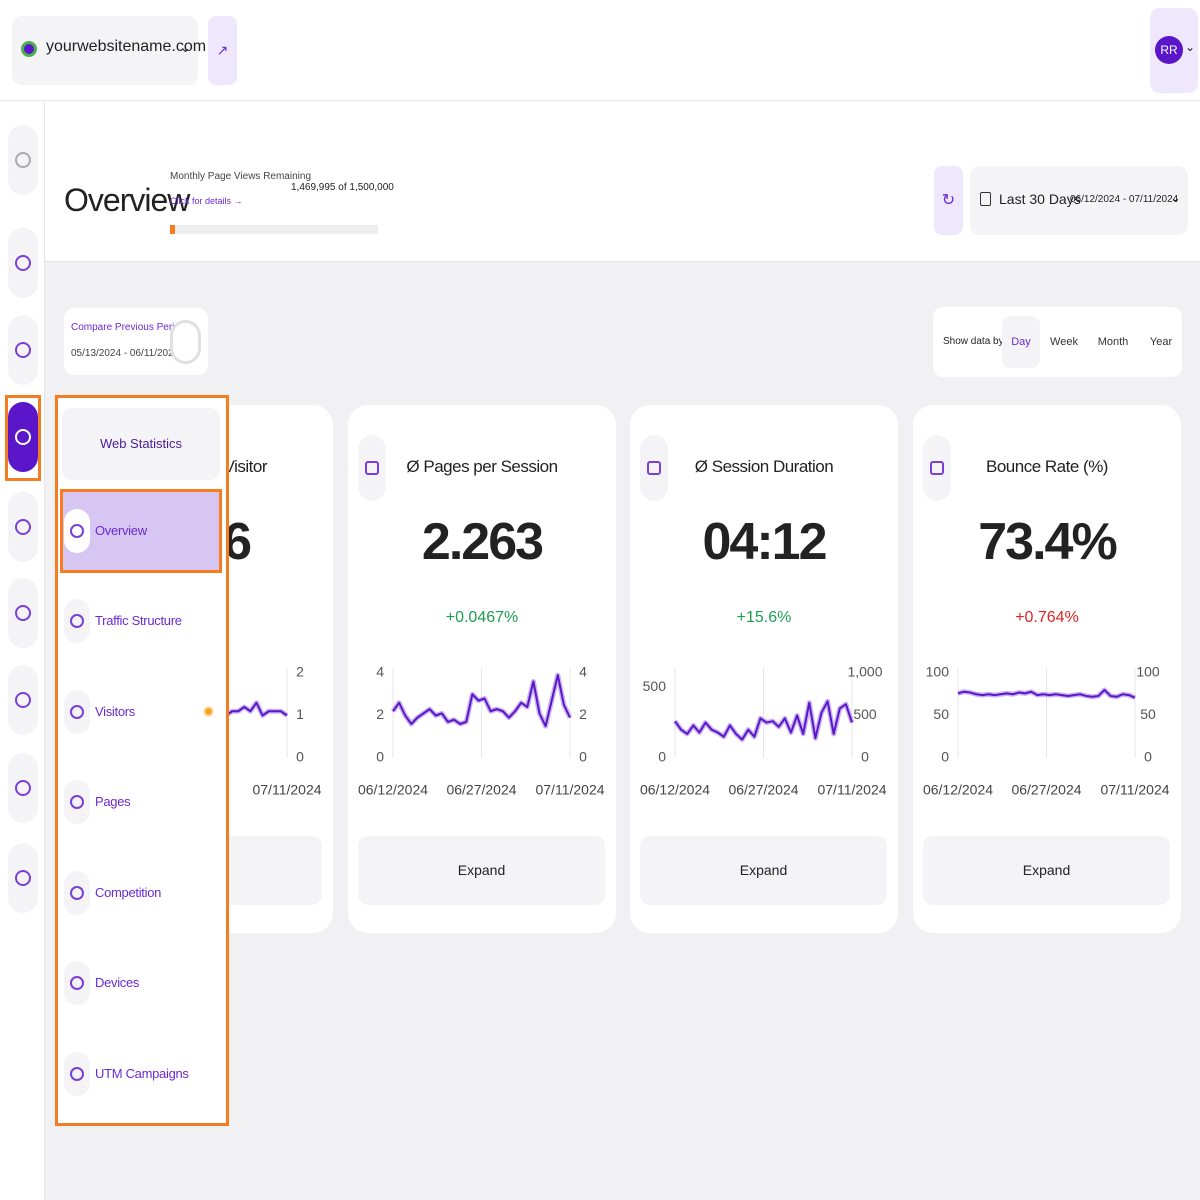 The width and height of the screenshot is (1200, 1200). Describe the element at coordinates (1064, 342) in the screenshot. I see `granularity-option: Week` at that location.